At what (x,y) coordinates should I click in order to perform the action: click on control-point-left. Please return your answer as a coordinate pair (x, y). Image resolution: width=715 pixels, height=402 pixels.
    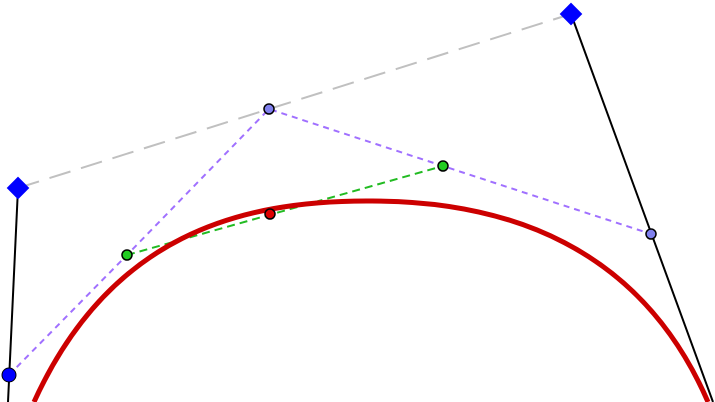
    Looking at the image, I should click on (18, 188).